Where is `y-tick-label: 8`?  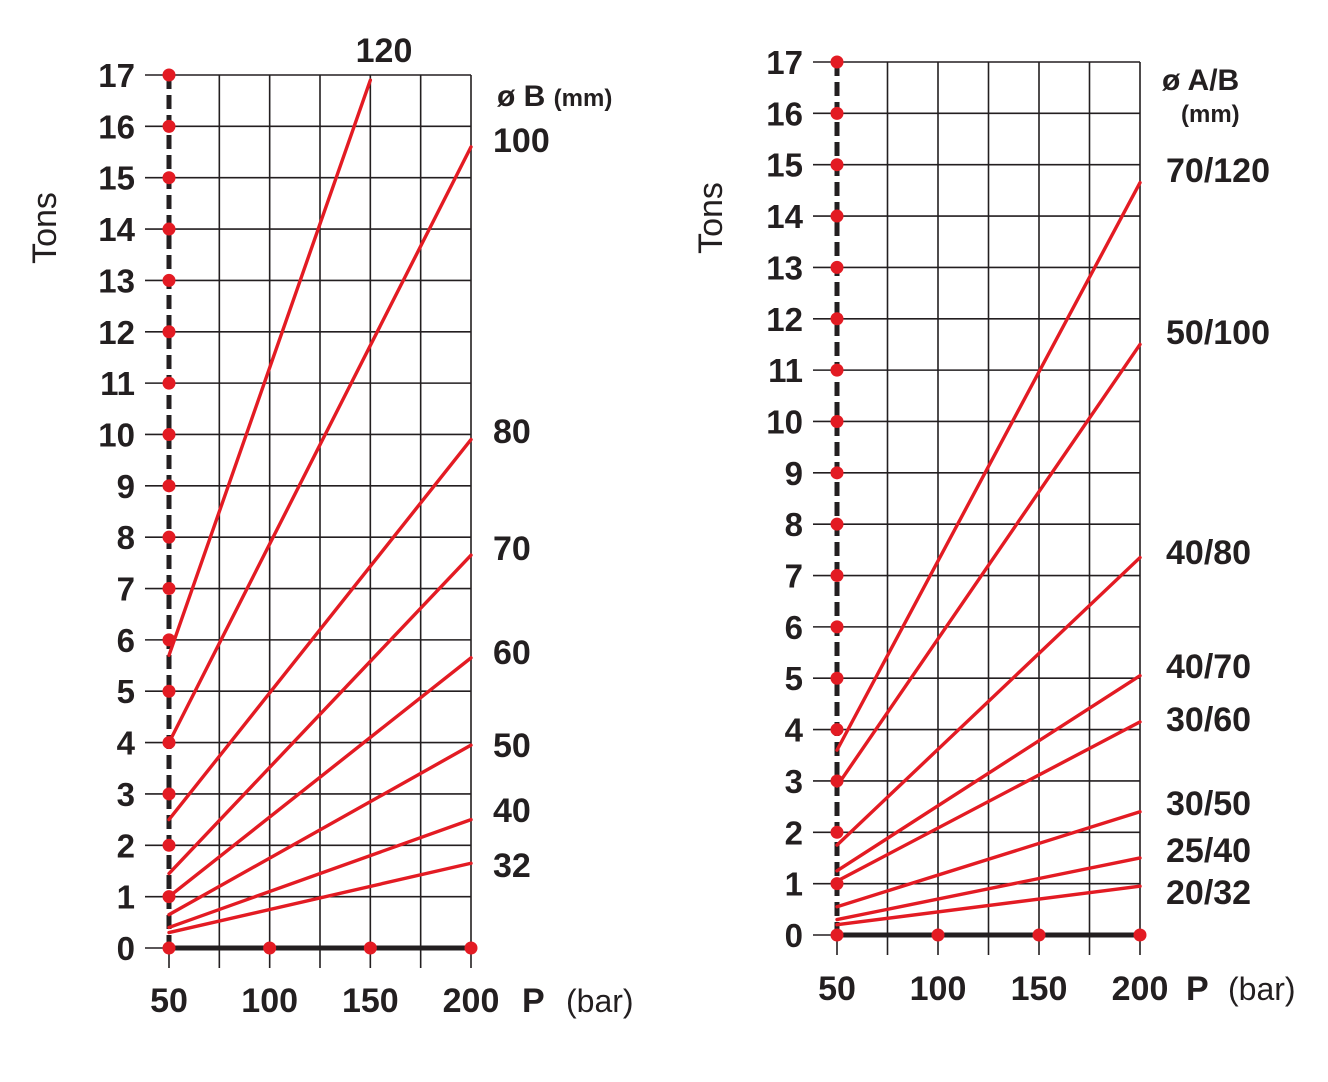 y-tick-label: 8 is located at coordinates (794, 524).